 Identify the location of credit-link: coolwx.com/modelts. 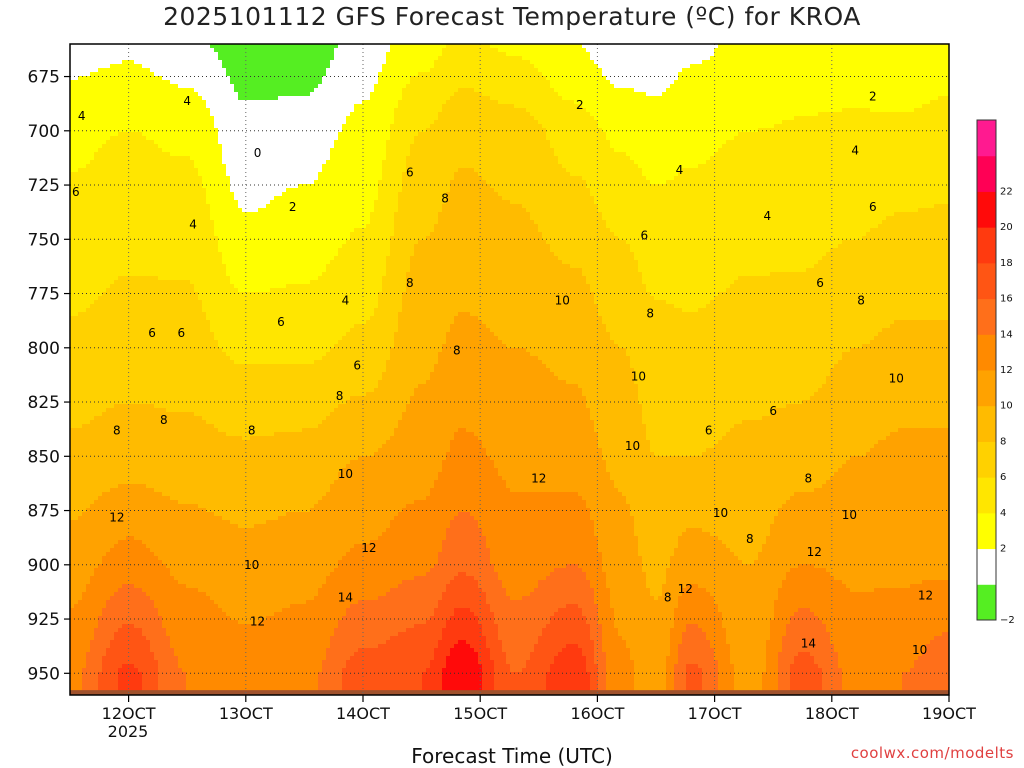
(932, 753).